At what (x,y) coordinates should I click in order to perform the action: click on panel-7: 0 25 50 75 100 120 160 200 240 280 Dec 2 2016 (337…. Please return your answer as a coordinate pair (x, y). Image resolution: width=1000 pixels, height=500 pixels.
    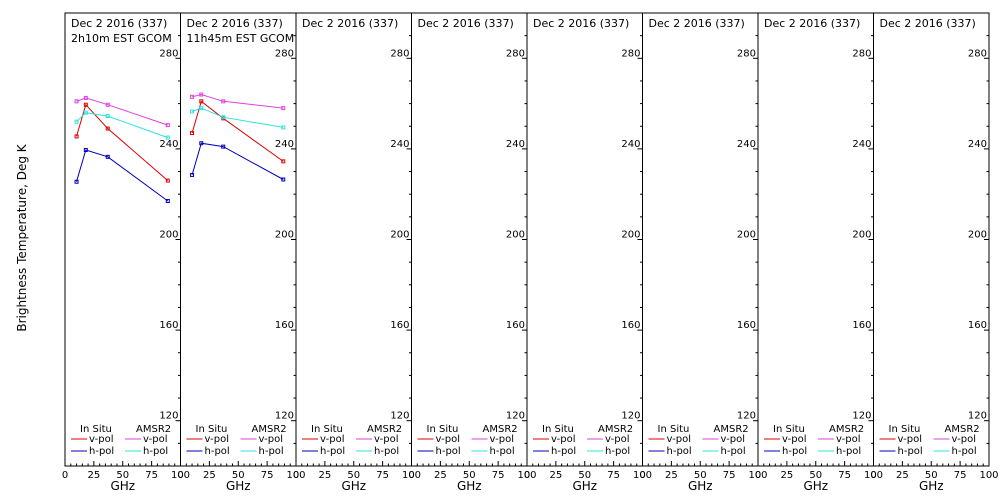
    Looking at the image, I should click on (819, 252).